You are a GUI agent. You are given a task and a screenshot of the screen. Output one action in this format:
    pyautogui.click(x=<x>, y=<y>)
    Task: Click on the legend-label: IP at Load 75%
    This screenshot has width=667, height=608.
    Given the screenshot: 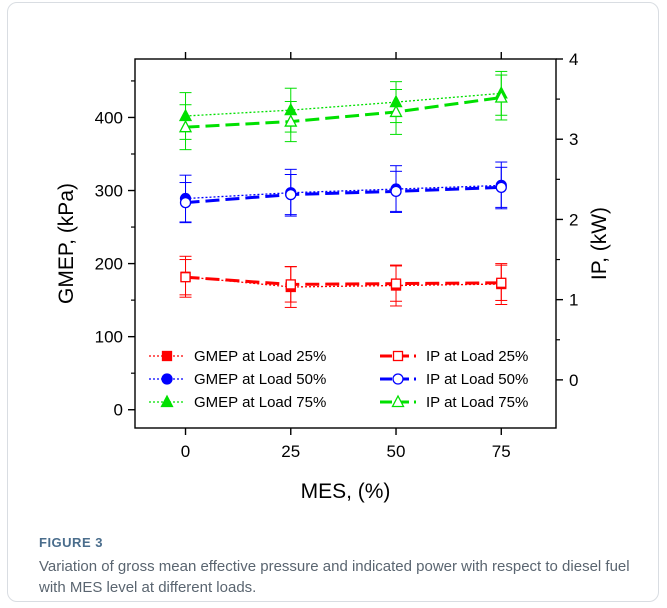 What is the action you would take?
    pyautogui.click(x=477, y=402)
    